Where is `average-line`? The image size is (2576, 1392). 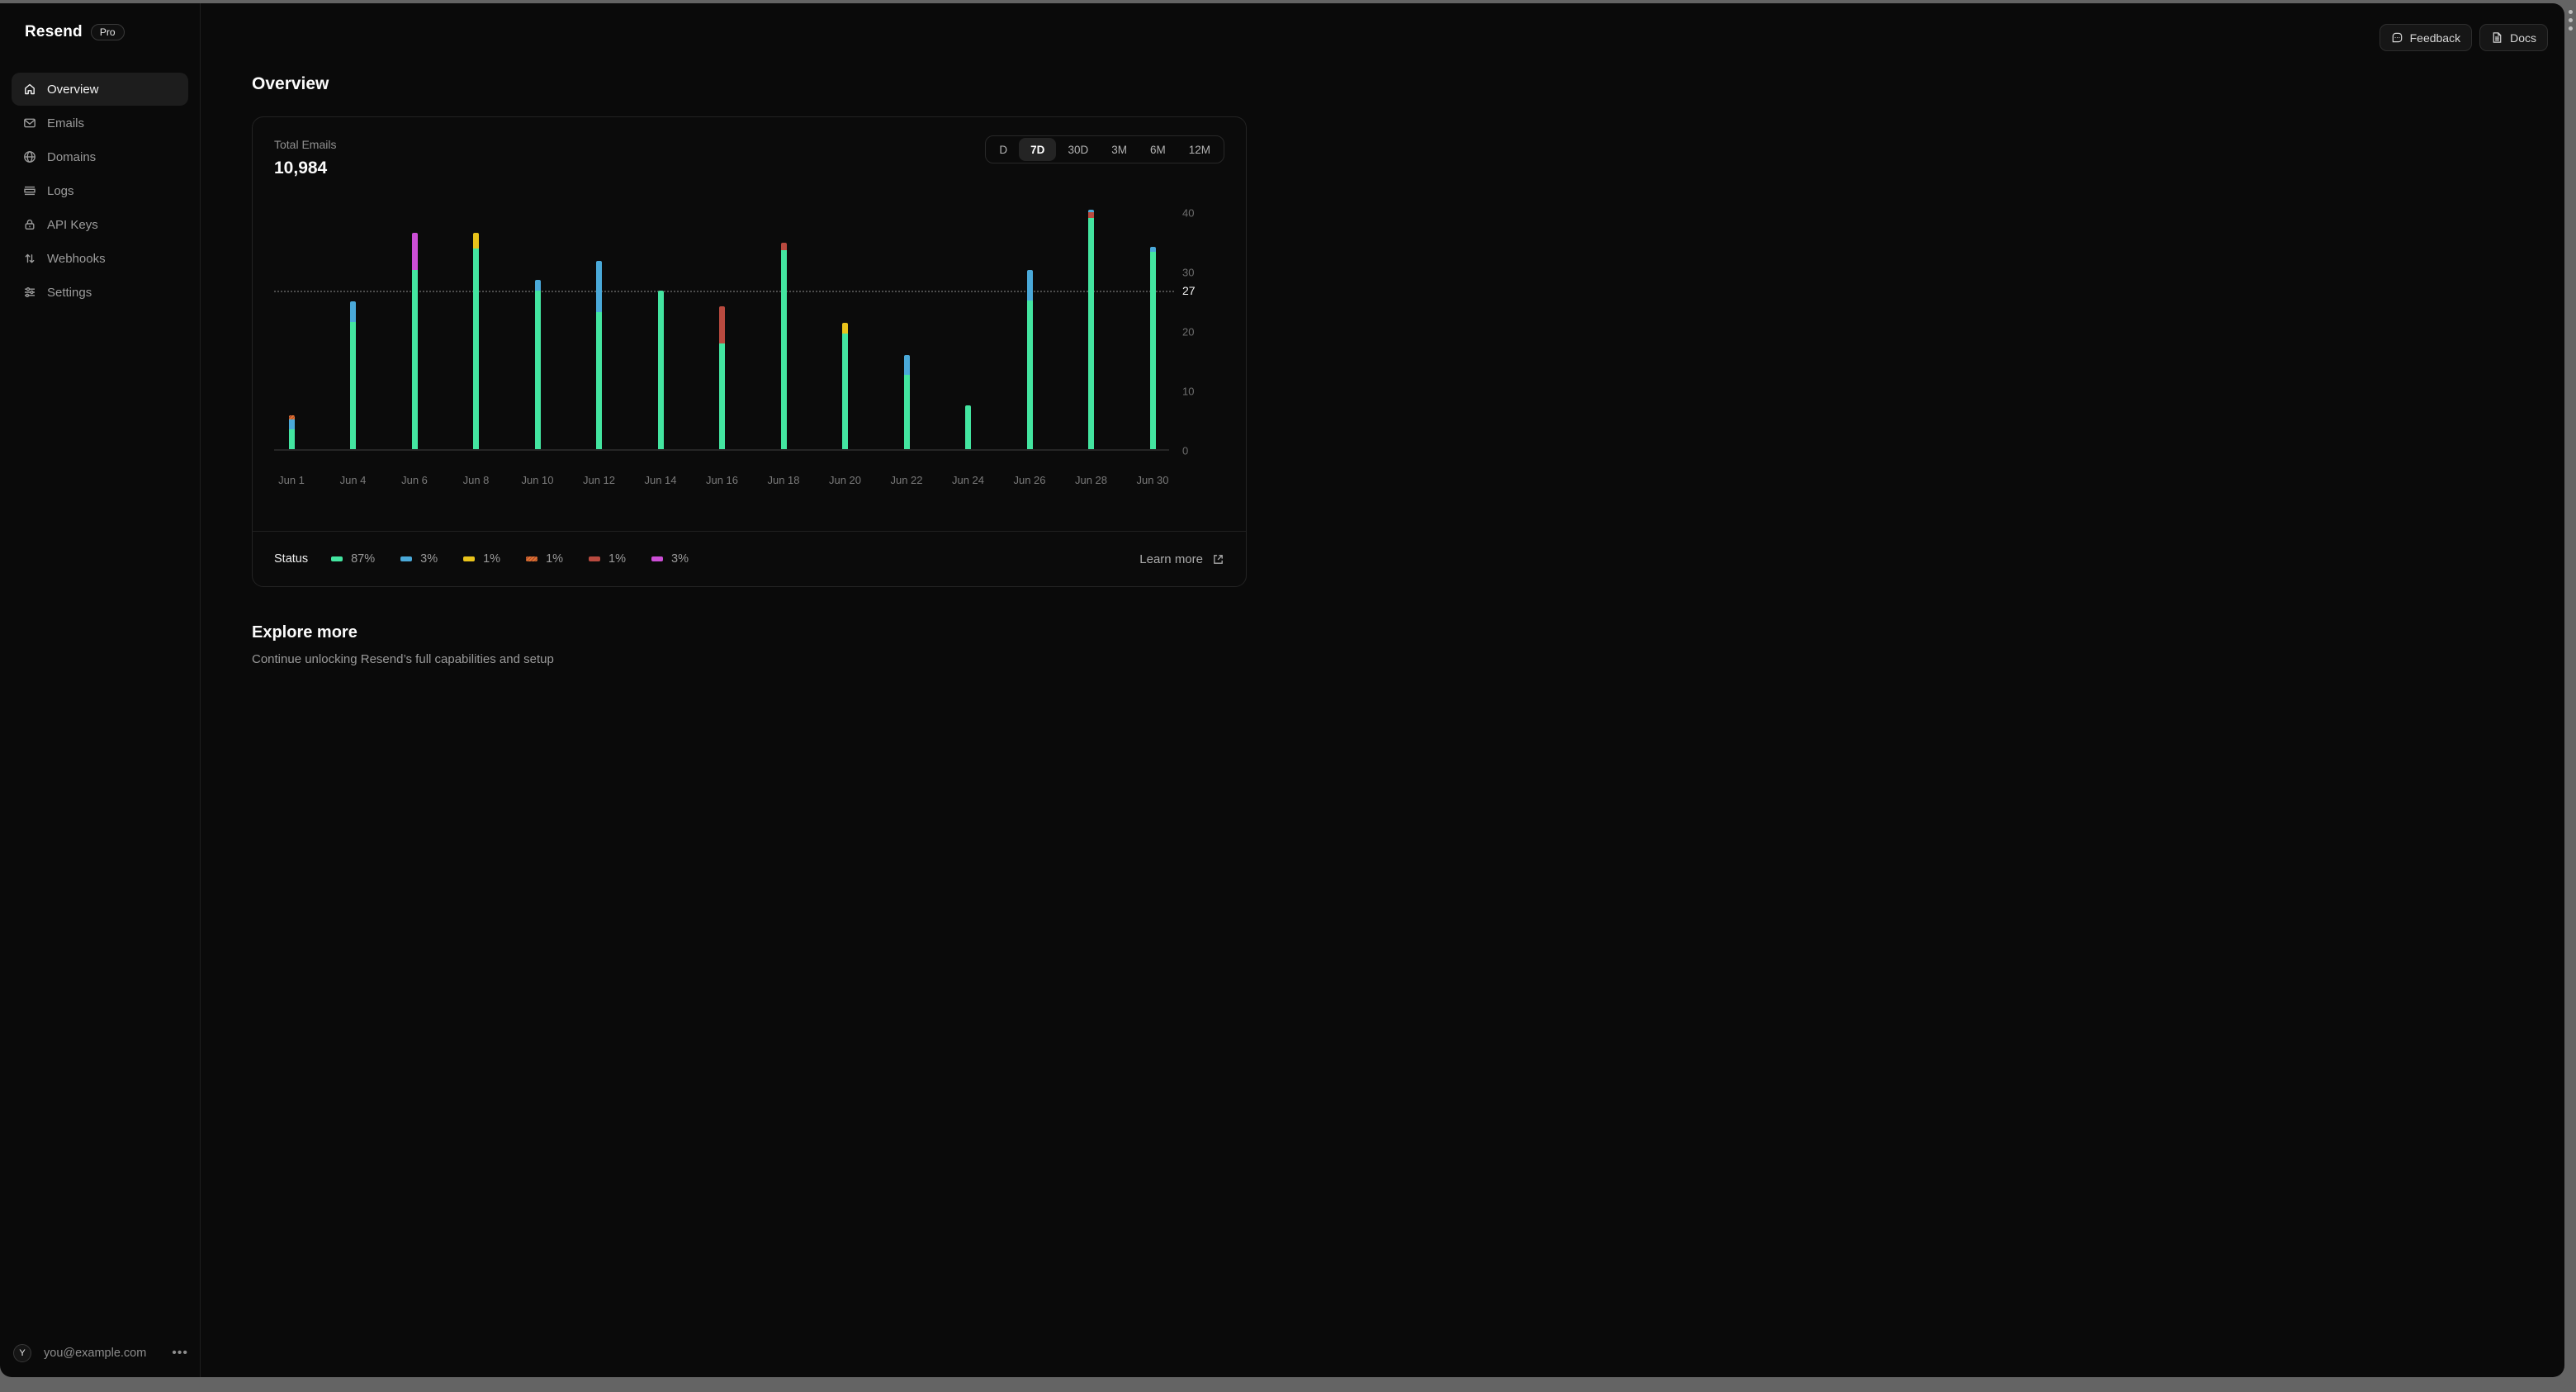
average-line is located at coordinates (724, 291).